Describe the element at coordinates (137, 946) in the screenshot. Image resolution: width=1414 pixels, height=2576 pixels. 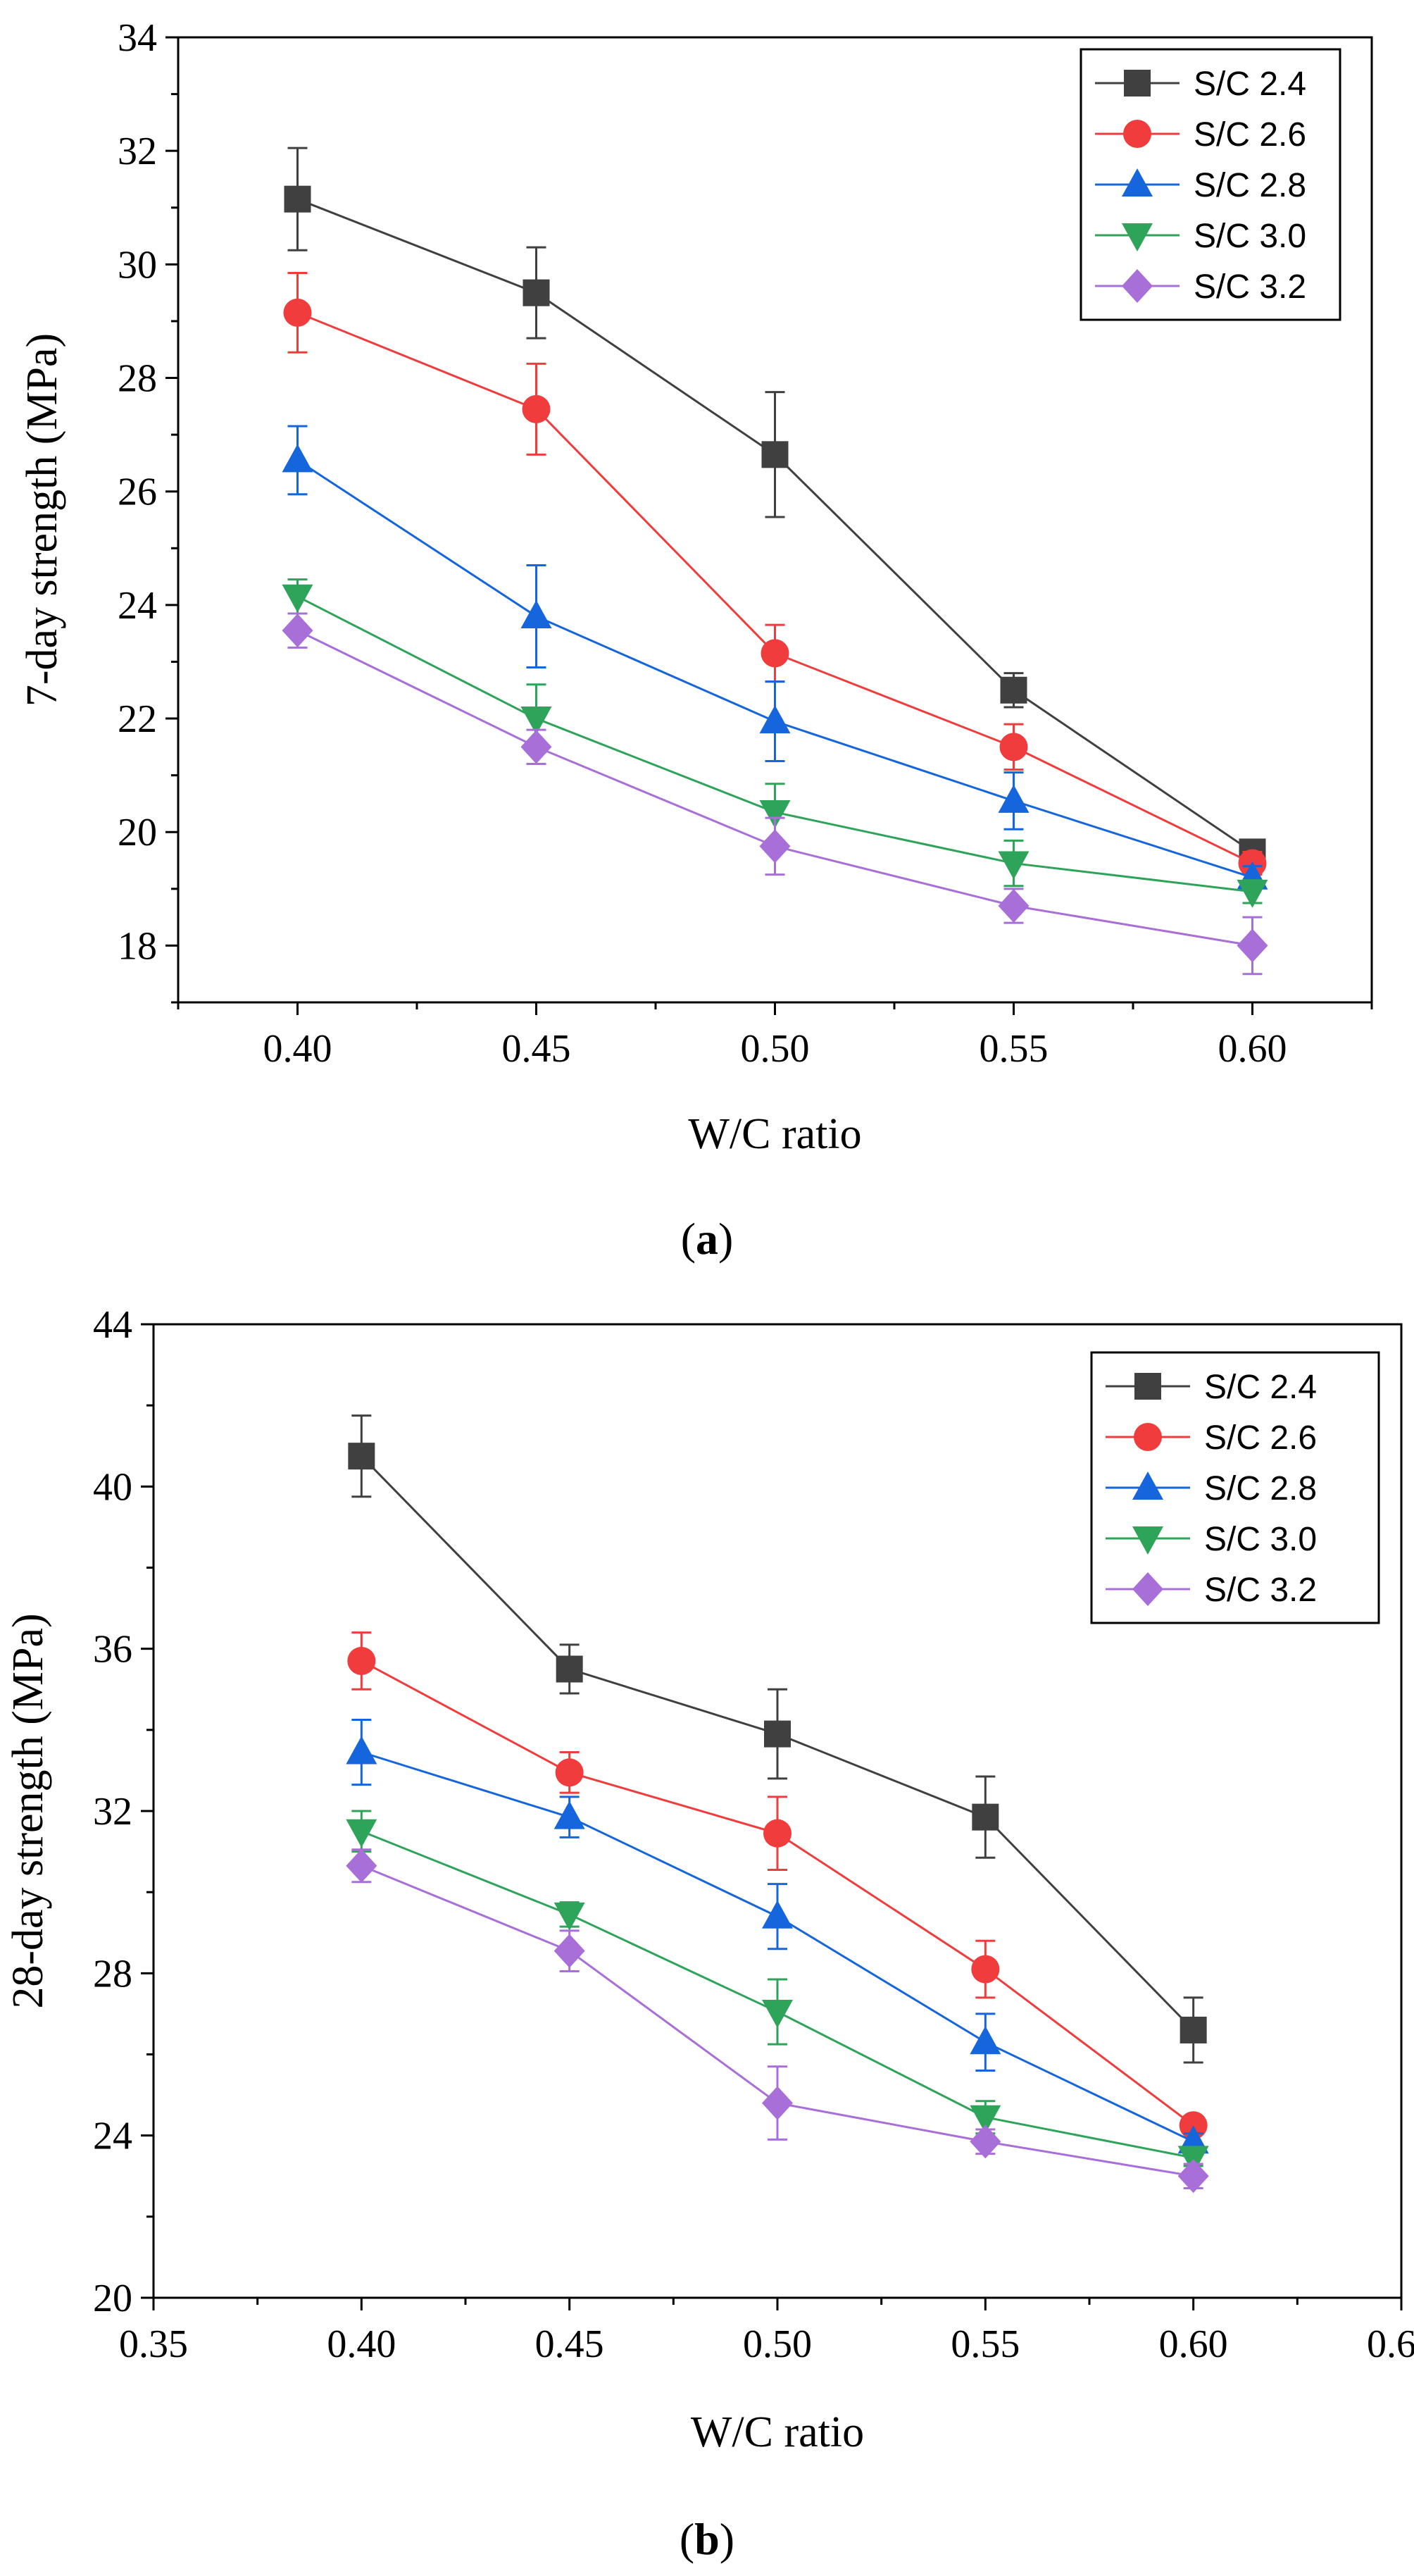
I see `y-tick-label: 18` at that location.